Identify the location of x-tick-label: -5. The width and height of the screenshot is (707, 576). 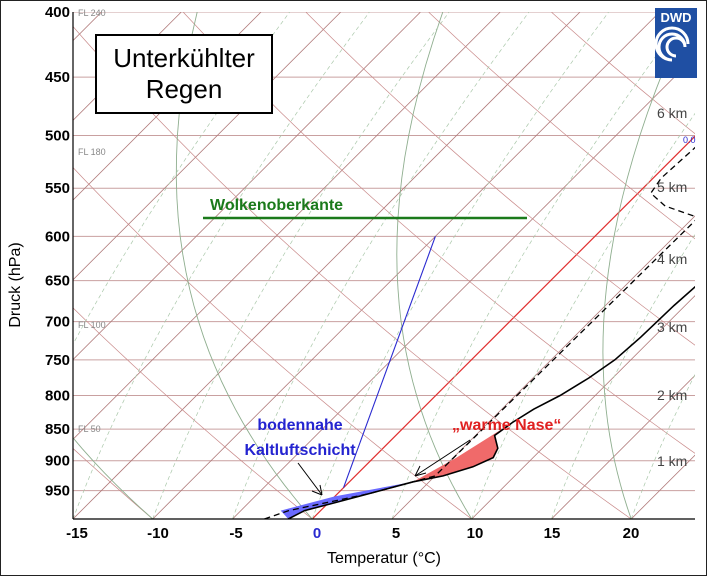
(235, 533).